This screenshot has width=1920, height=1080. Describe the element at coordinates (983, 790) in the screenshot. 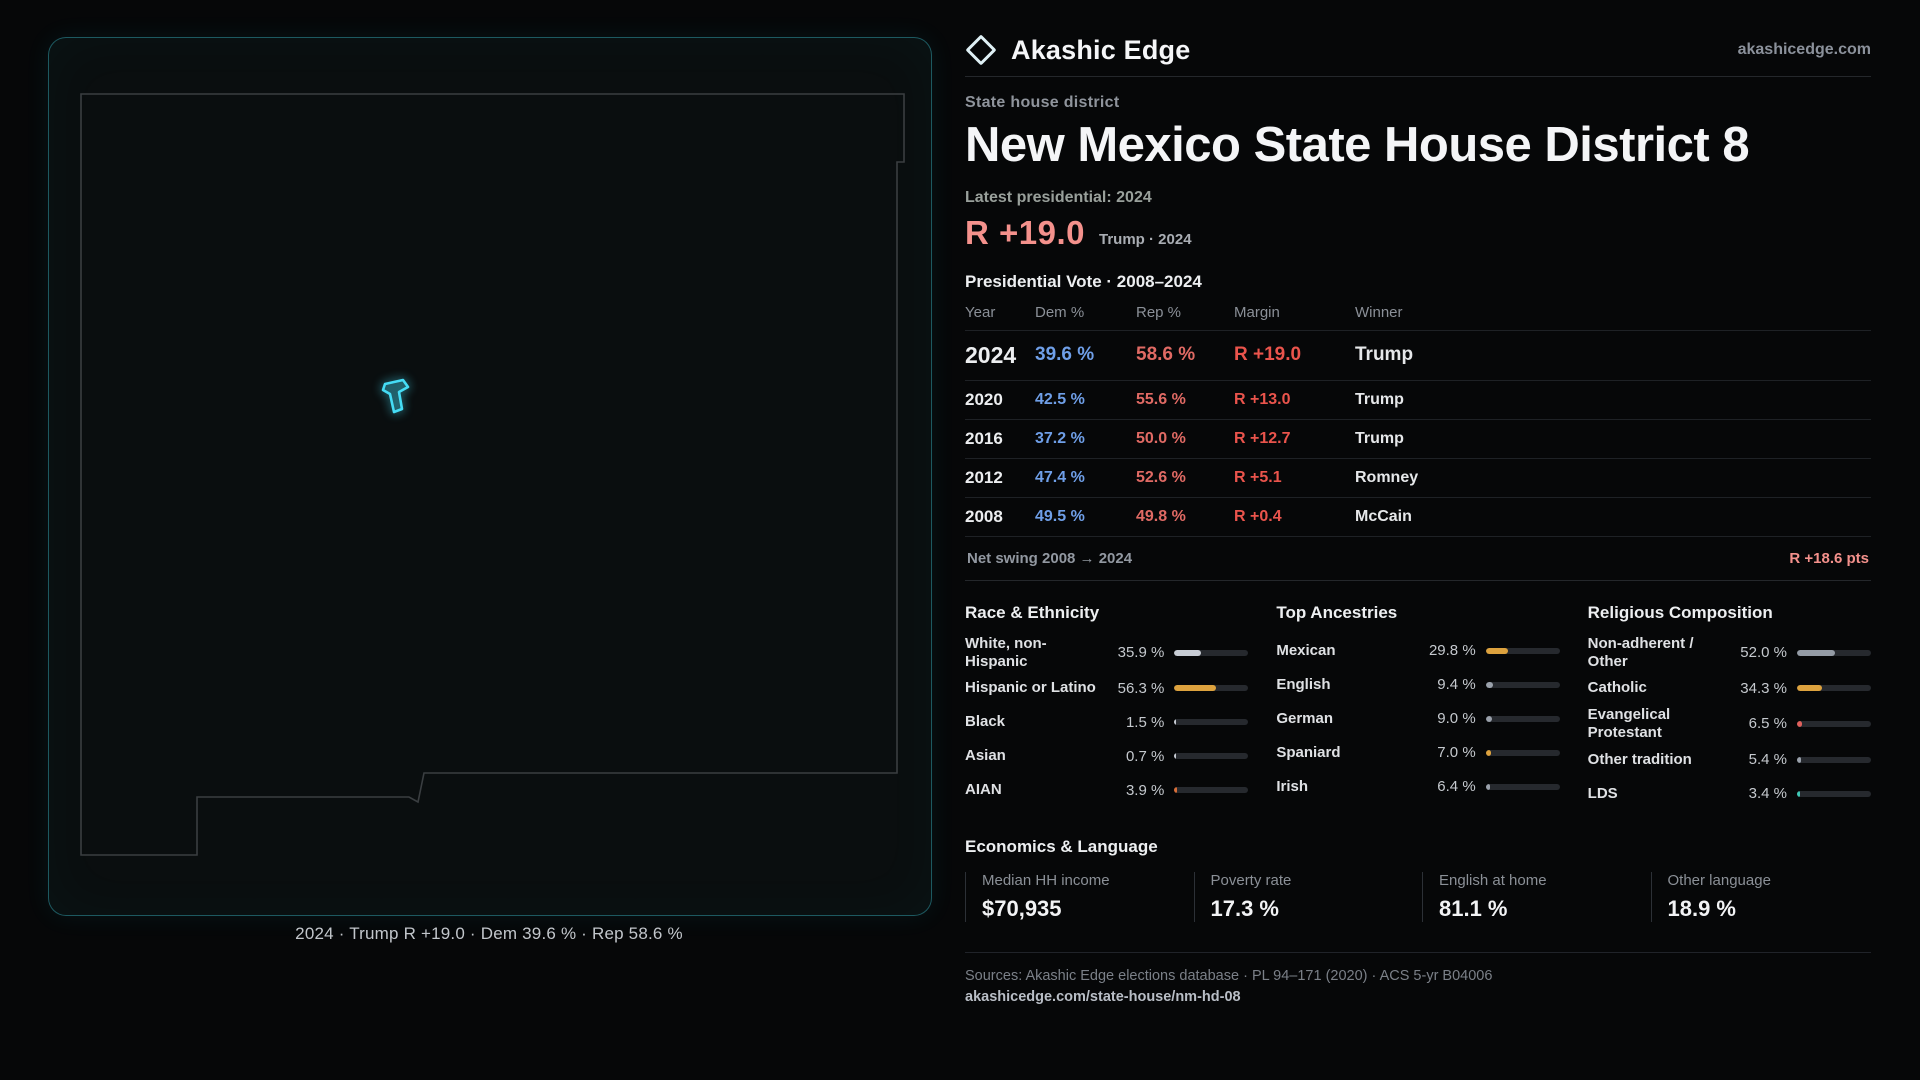

I see `demo-label: AIAN` at that location.